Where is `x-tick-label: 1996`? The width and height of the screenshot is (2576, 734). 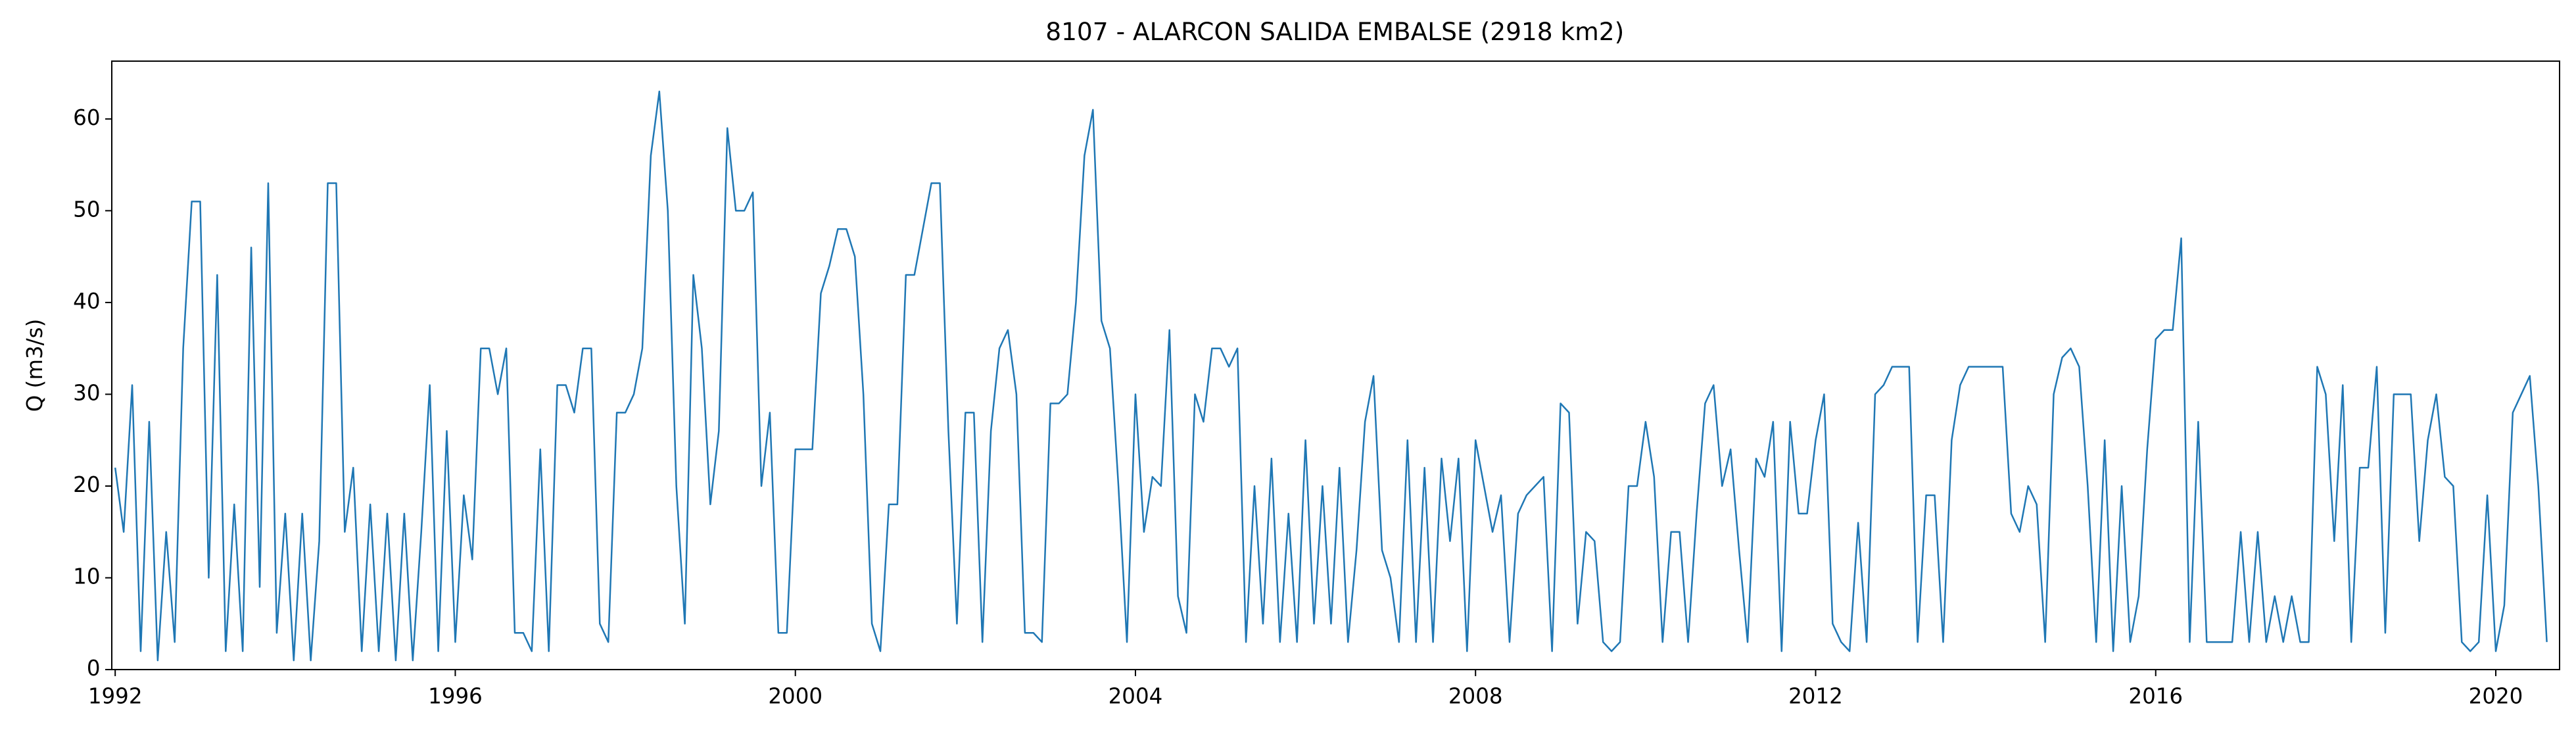
x-tick-label: 1996 is located at coordinates (456, 697).